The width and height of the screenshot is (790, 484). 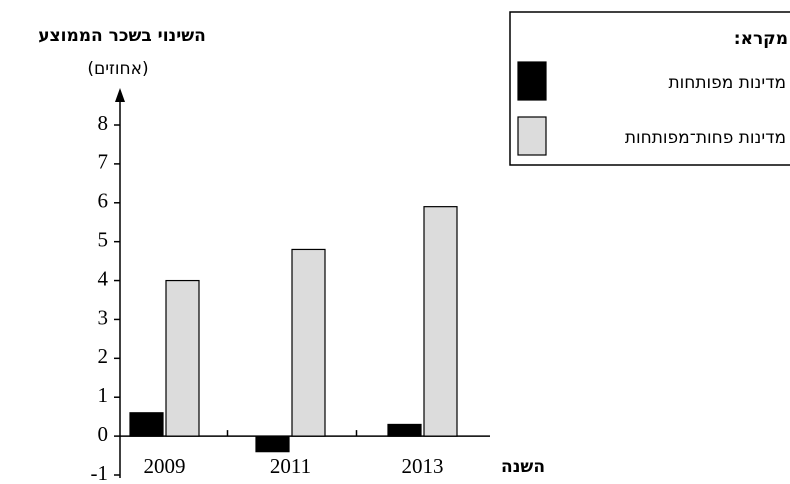 I want to click on x-tick-label: 2011, so click(x=290, y=466).